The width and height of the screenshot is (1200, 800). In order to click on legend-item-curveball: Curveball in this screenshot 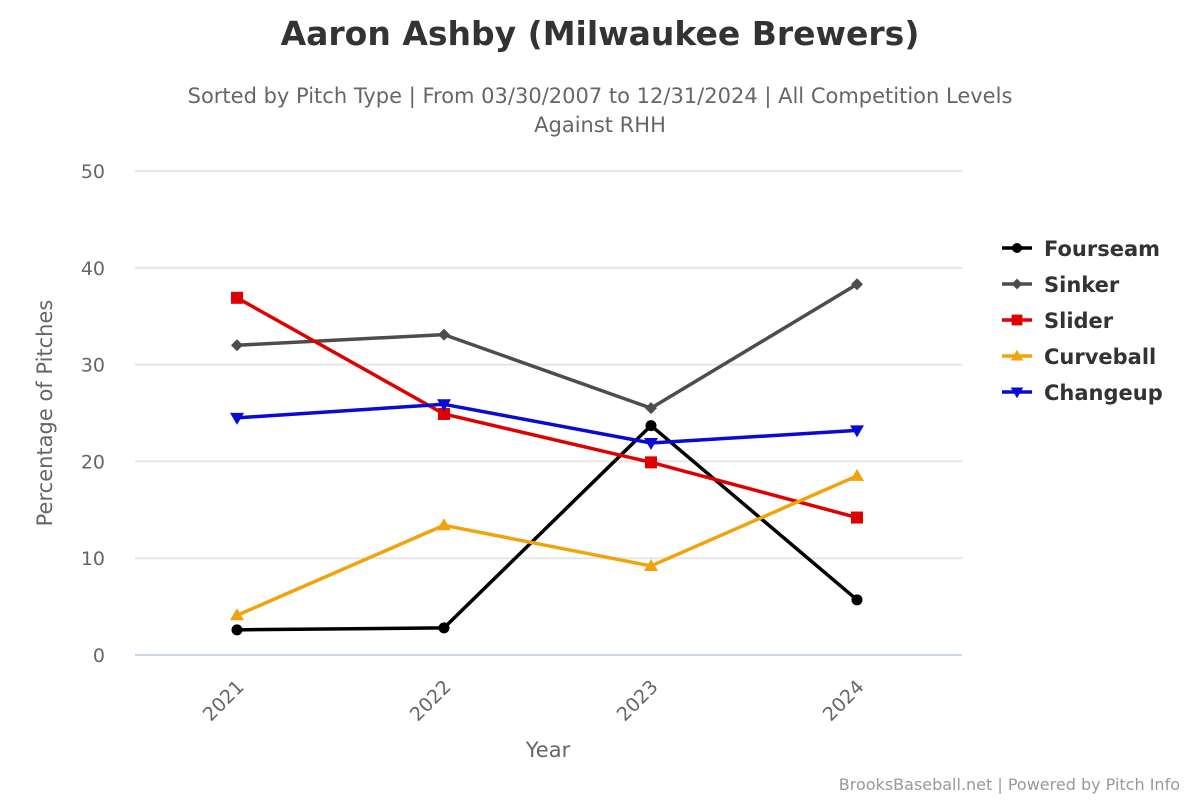, I will do `click(1079, 357)`.